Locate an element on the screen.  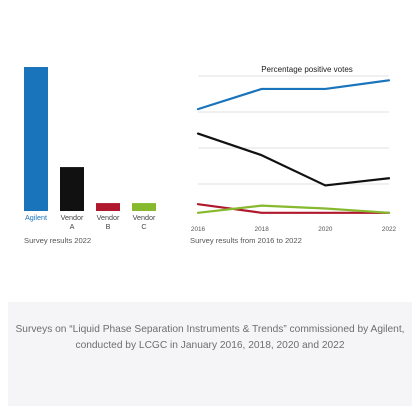
x-tick-label: 2020 is located at coordinates (325, 229).